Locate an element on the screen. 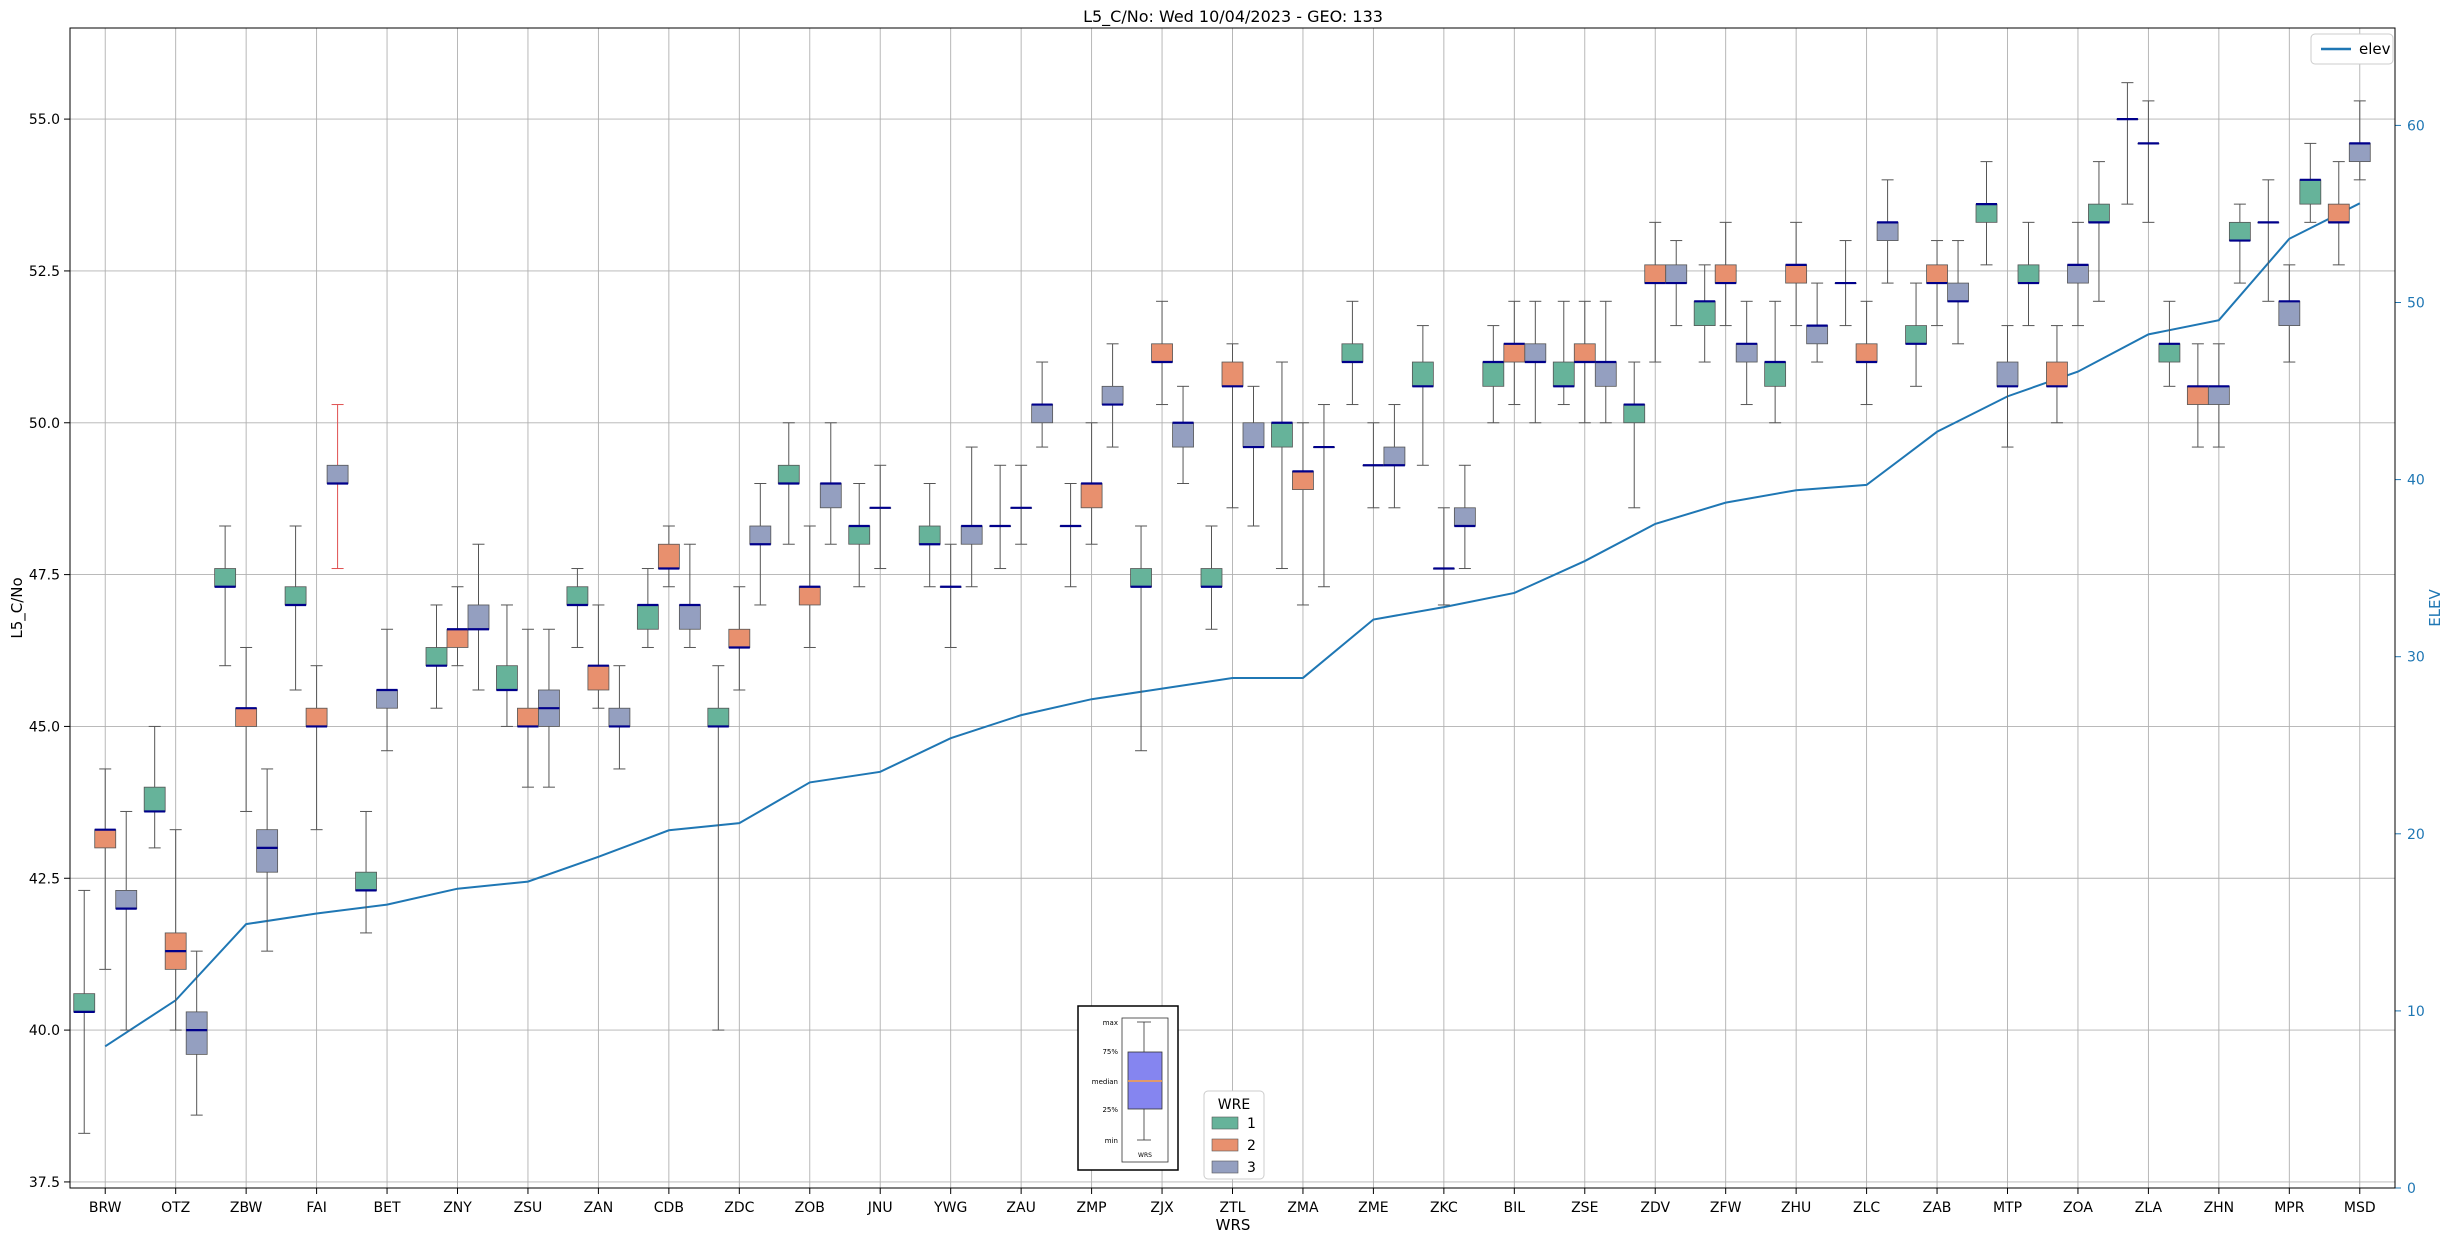 Image resolution: width=2452 pixels, height=1242 pixels. box-mpr-wre2 is located at coordinates (2268, 240).